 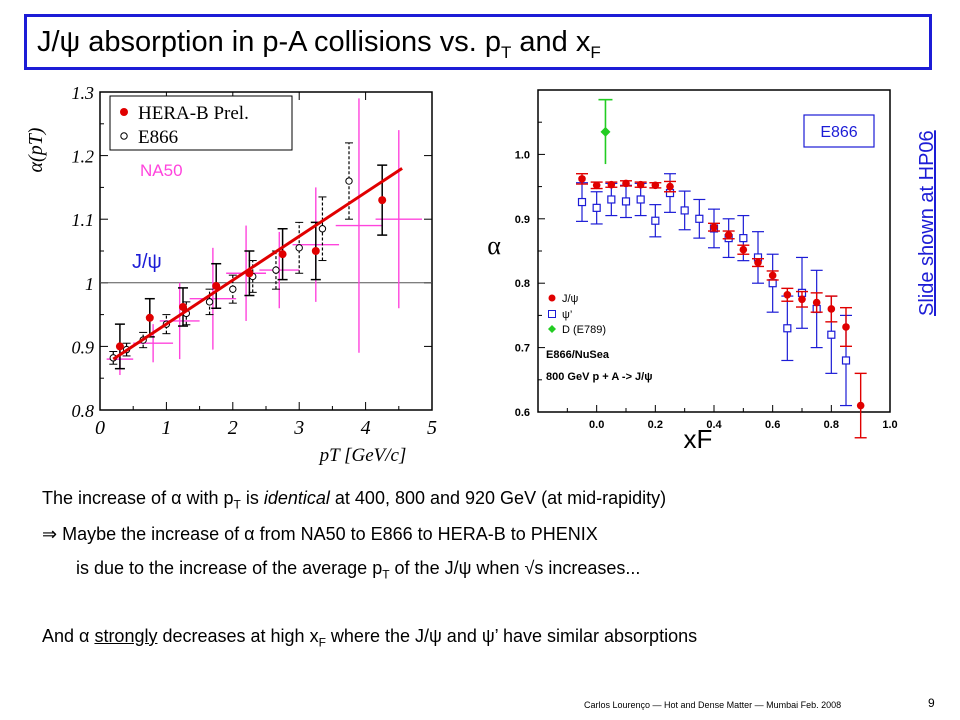 What do you see at coordinates (522, 220) in the screenshot?
I see `y-tick-label: 0.9` at bounding box center [522, 220].